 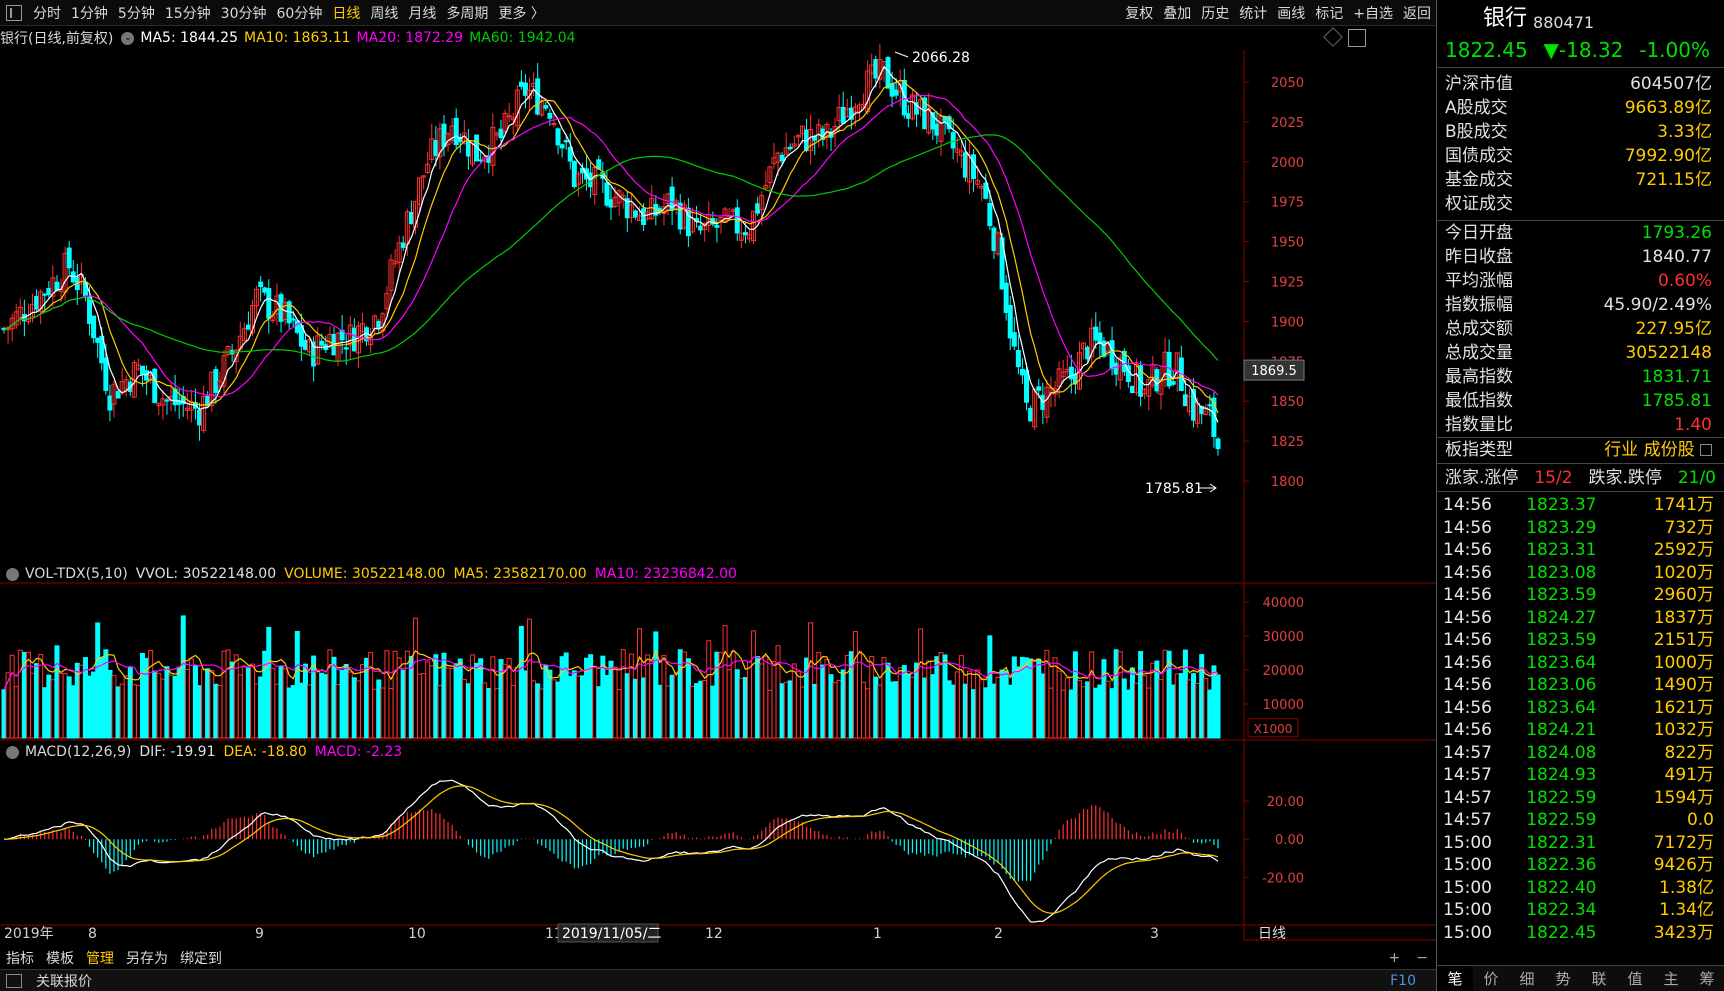 I want to click on stat-row: A股成交 9663.89亿, so click(x=1580, y=108).